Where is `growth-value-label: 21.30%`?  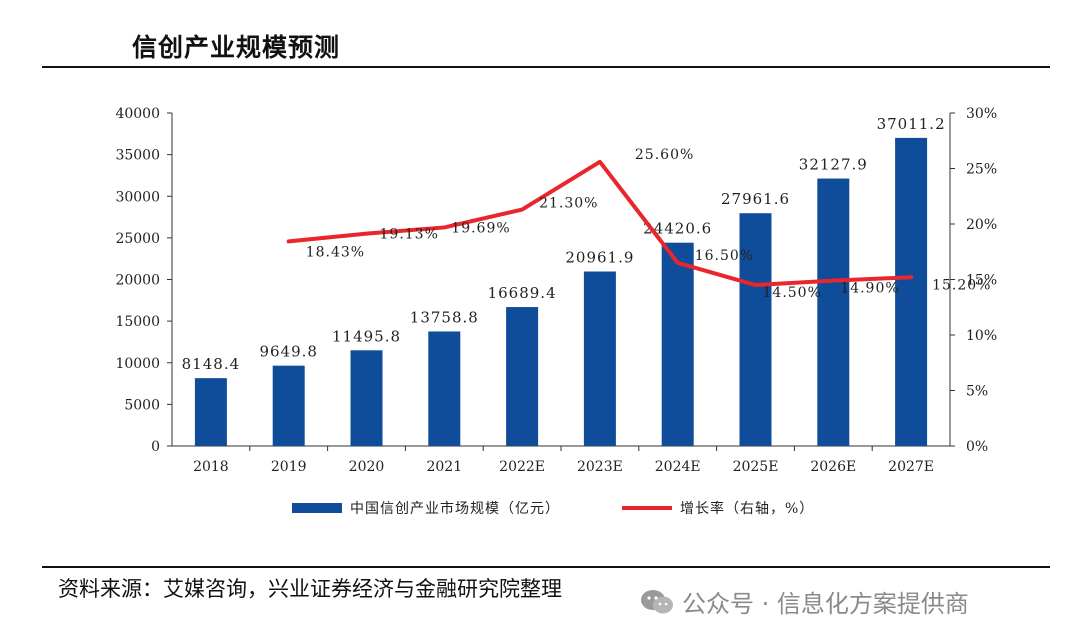 growth-value-label: 21.30% is located at coordinates (568, 204).